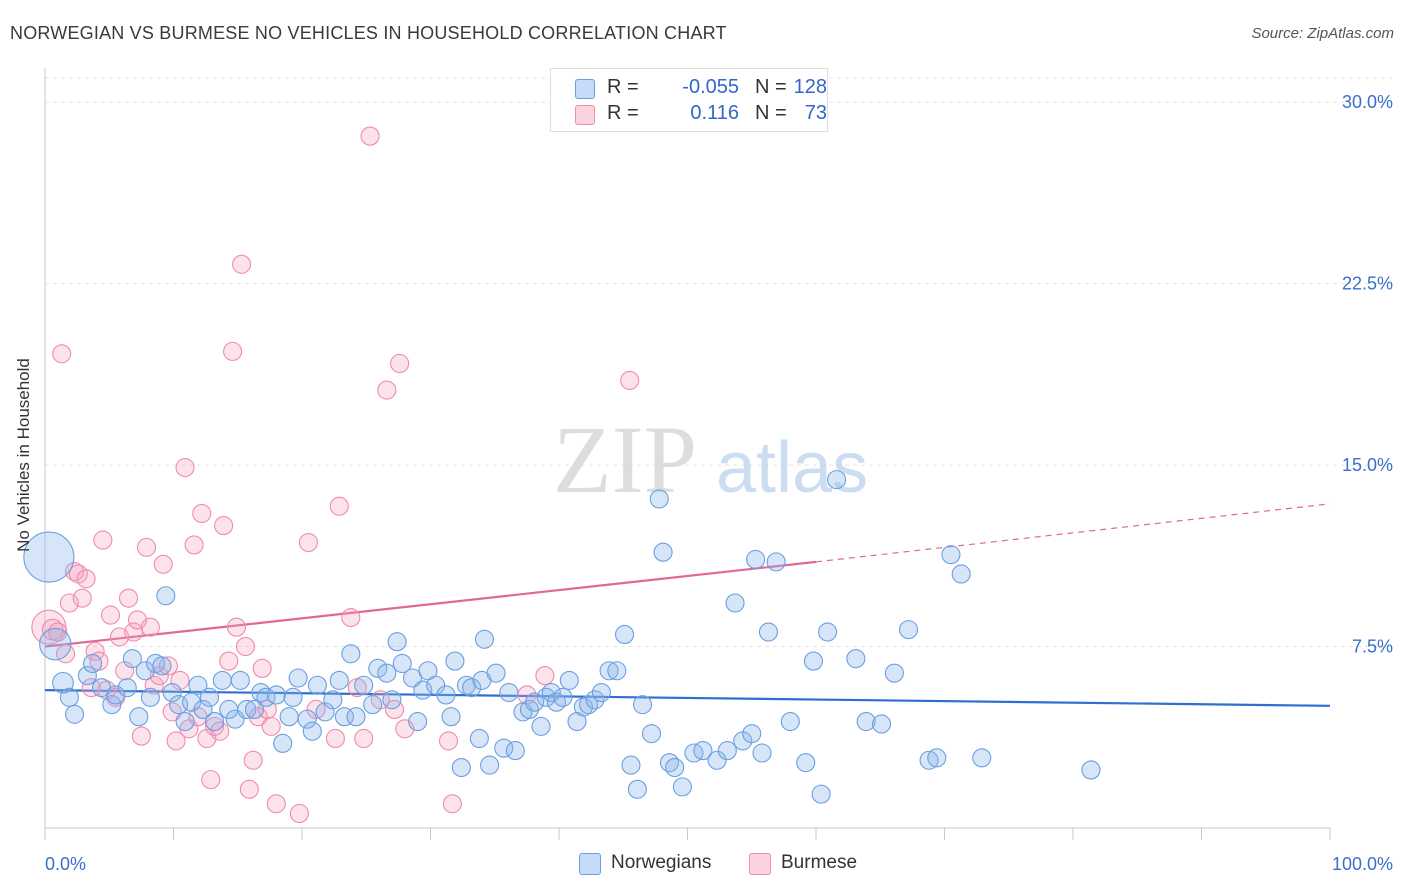  Describe the element at coordinates (719, 864) in the screenshot. I see `x-tick-labels: 0.0% 100.0%` at that location.